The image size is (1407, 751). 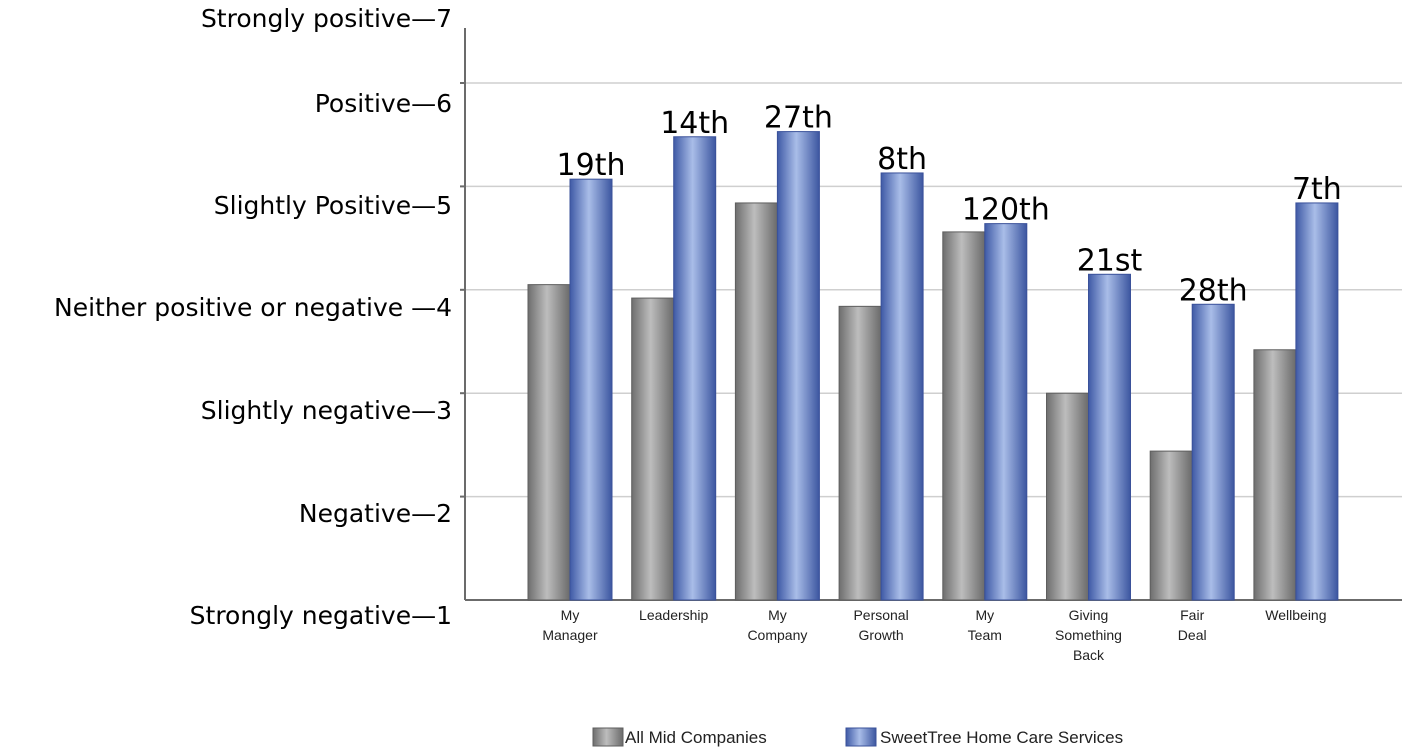 I want to click on y-tick-label: Positive—6, so click(x=383, y=103).